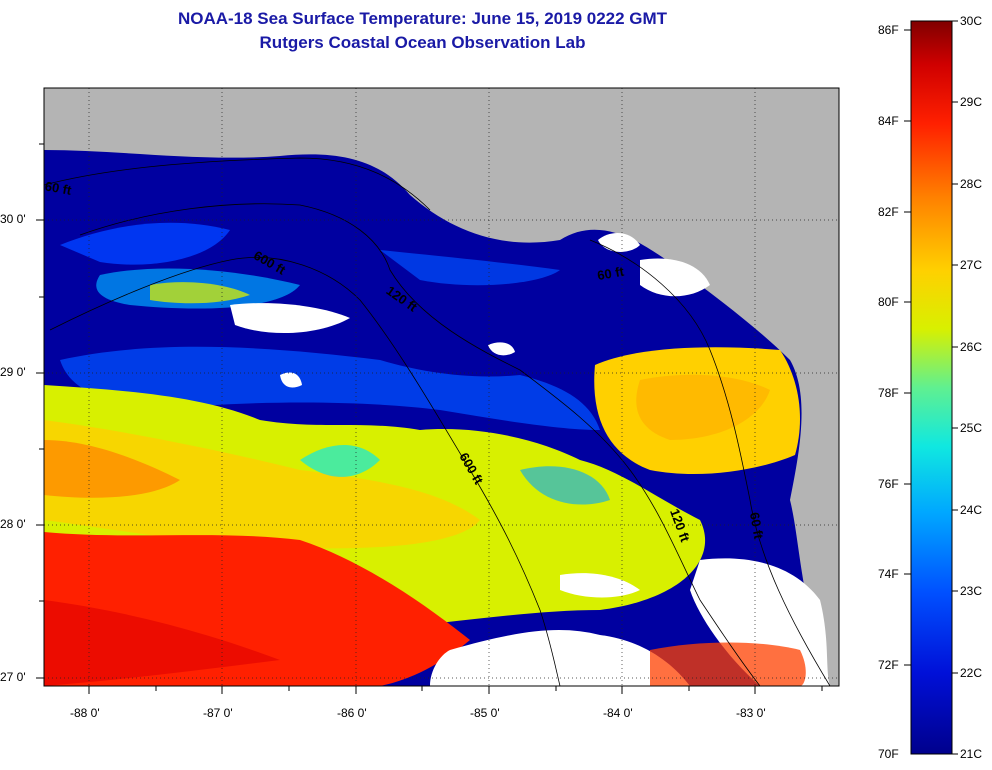 This screenshot has width=992, height=770. What do you see at coordinates (560, 658) in the screenshot?
I see `cloud-cover` at bounding box center [560, 658].